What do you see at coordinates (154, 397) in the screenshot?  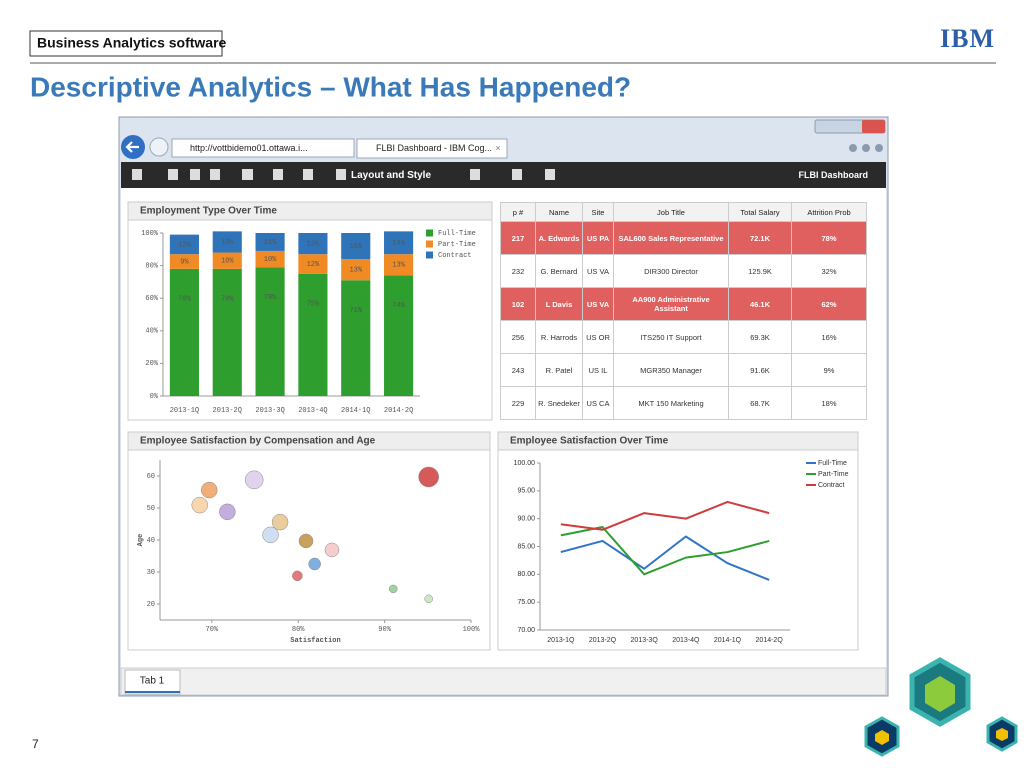 I see `y-tick-label: 0%` at bounding box center [154, 397].